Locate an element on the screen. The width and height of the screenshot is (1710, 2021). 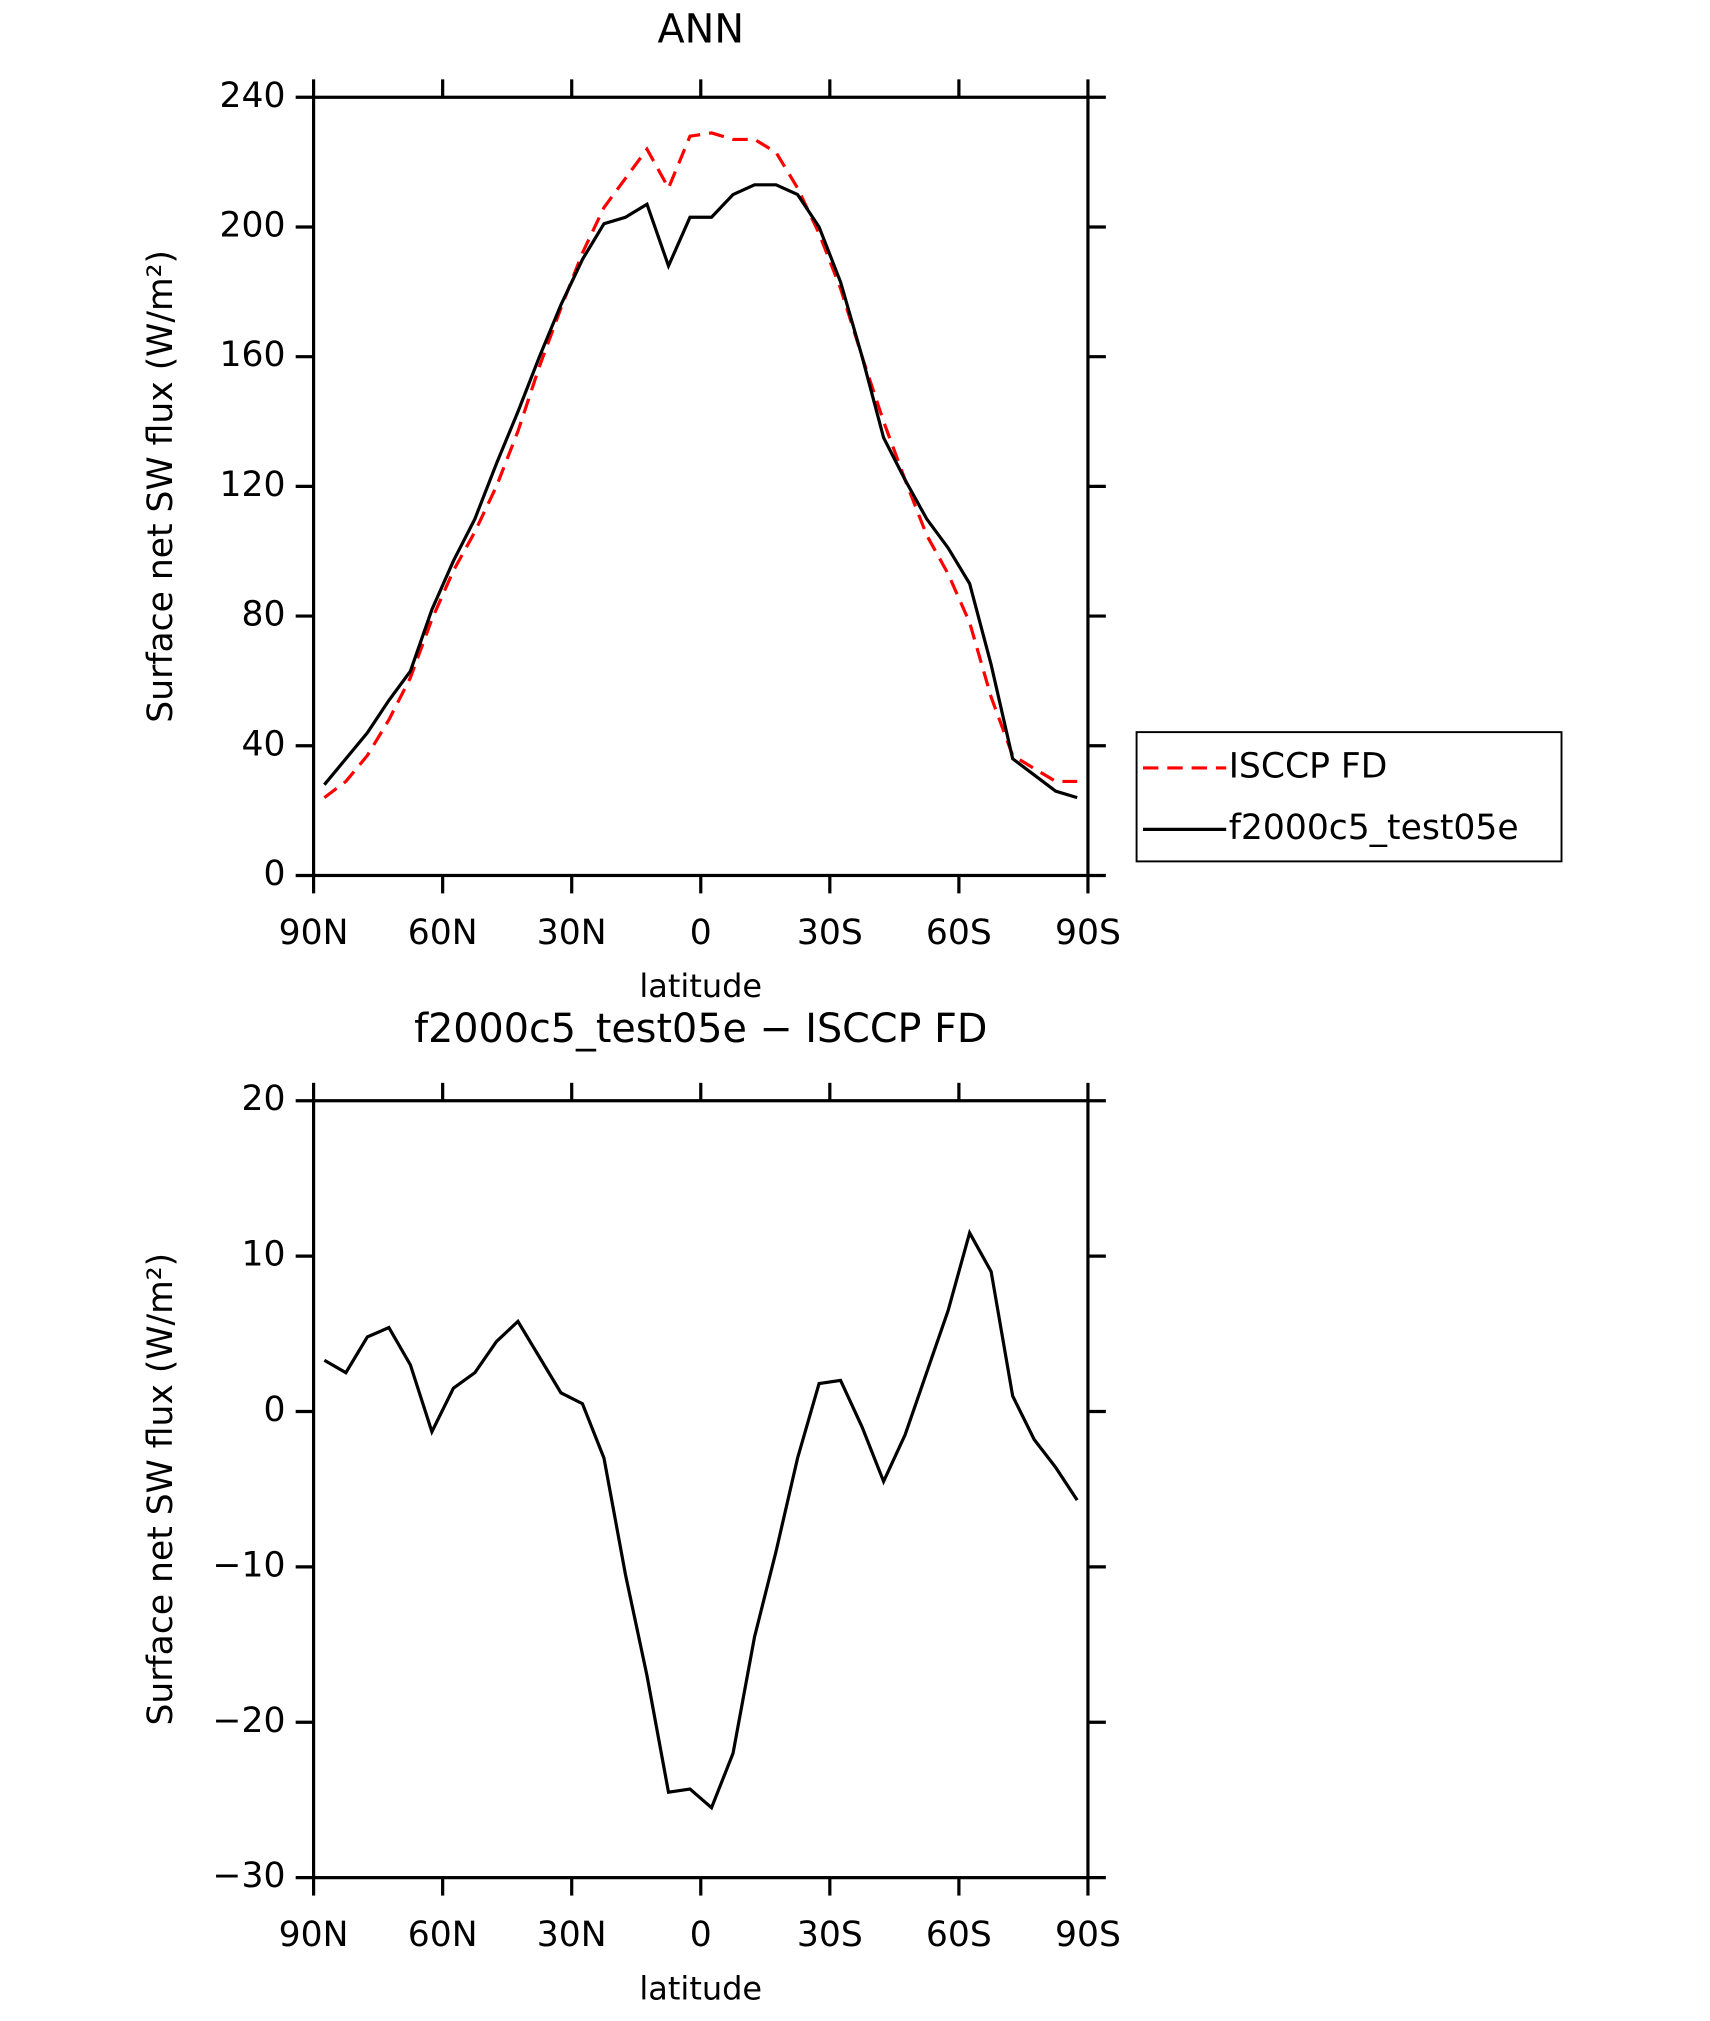
legend-label: ISCCP FD is located at coordinates (1308, 766).